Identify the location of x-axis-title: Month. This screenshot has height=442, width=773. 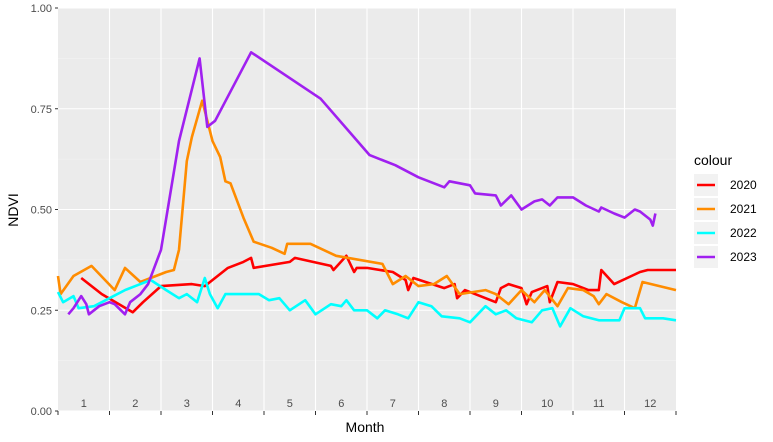
(365, 427).